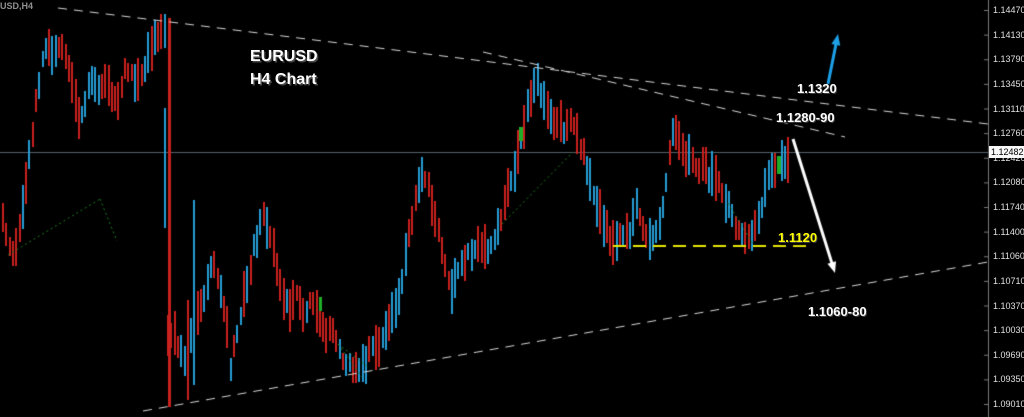  I want to click on price-tick-label: 1.11740, so click(1008, 207).